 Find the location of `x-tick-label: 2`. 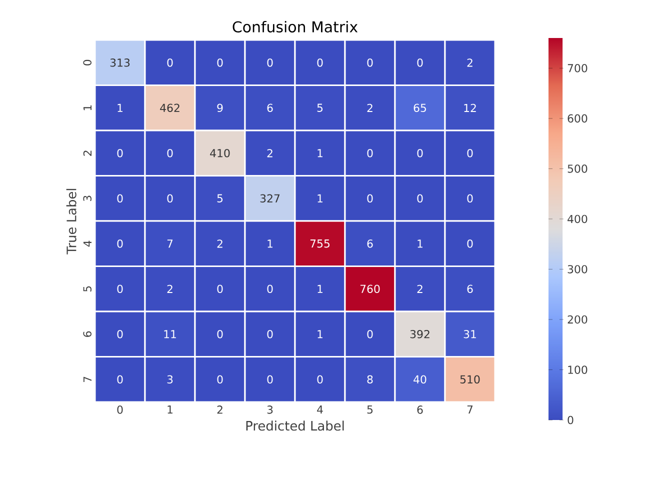

x-tick-label: 2 is located at coordinates (219, 410).